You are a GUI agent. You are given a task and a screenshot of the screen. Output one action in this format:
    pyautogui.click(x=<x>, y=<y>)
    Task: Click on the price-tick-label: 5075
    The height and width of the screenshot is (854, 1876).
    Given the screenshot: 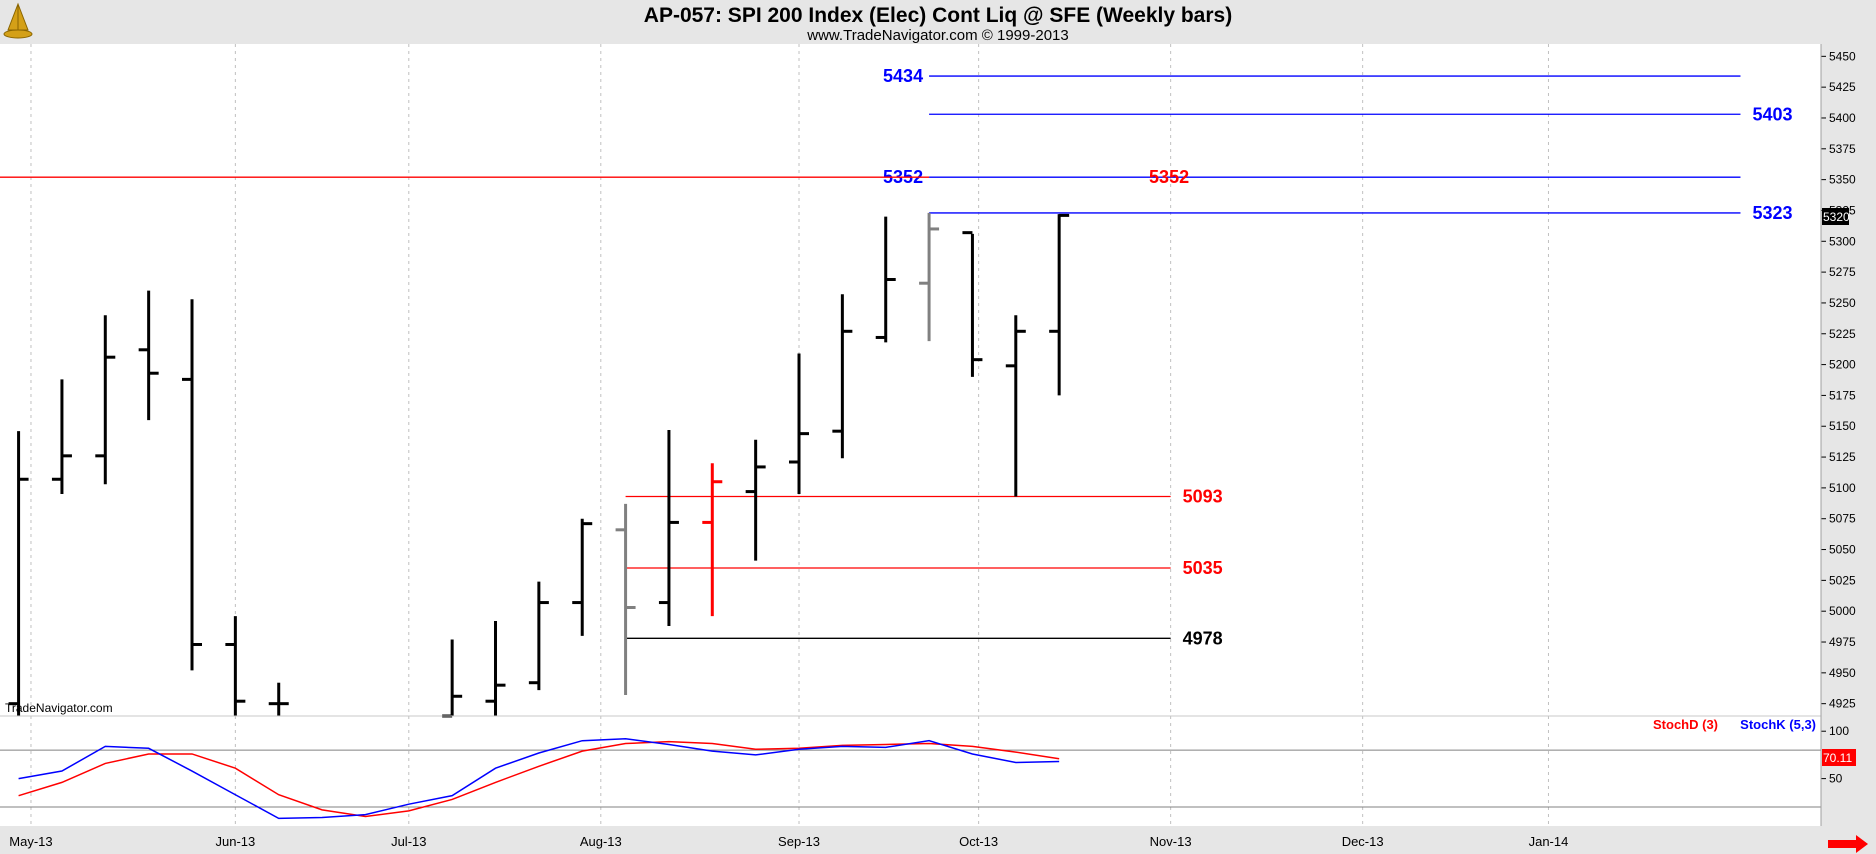 What is the action you would take?
    pyautogui.click(x=1842, y=519)
    